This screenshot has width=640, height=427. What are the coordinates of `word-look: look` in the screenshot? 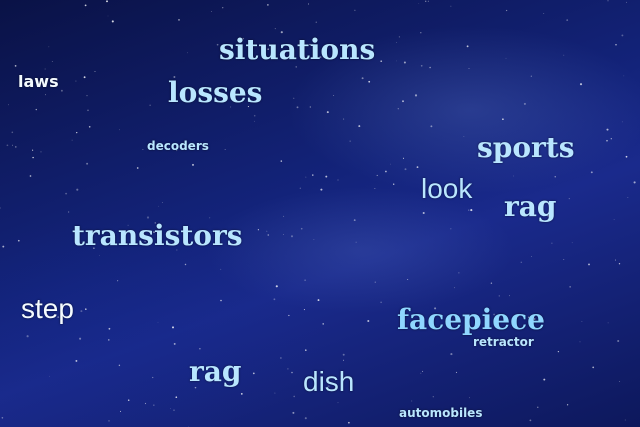 It's located at (447, 188).